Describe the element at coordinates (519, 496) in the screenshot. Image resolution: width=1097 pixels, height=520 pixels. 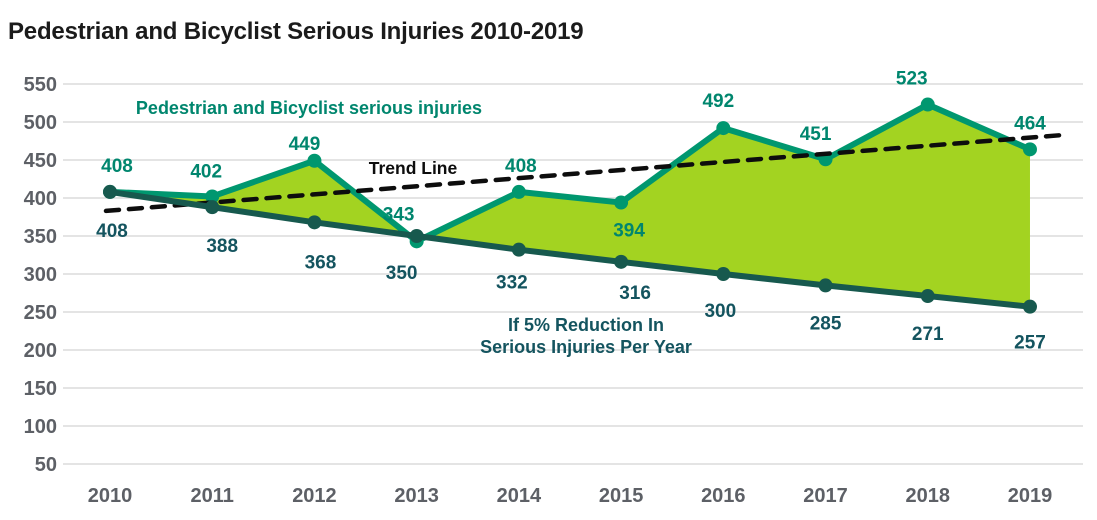
I see `x-axis-tick-label: 2014` at that location.